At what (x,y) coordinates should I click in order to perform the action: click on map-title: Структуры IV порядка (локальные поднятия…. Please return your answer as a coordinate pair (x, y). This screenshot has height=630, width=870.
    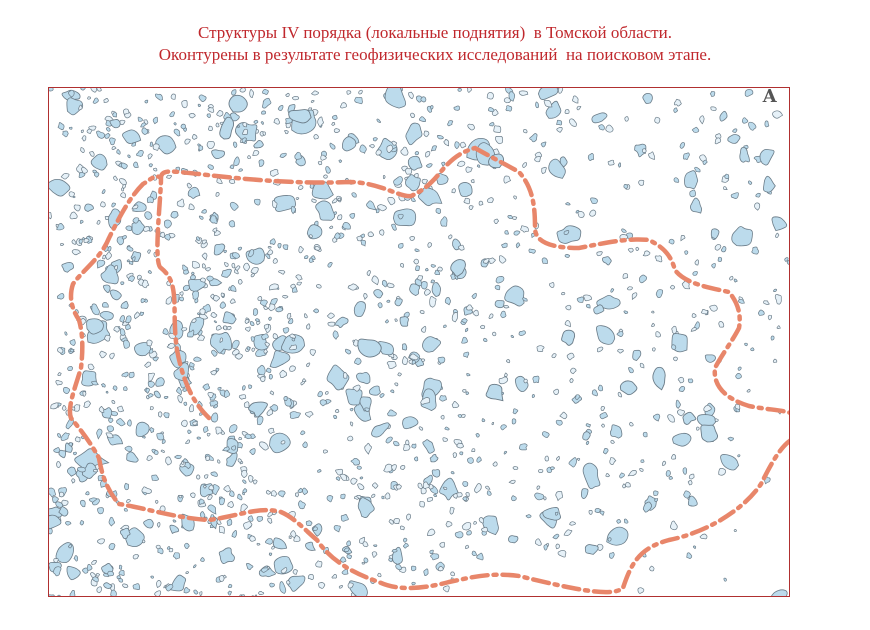
    Looking at the image, I should click on (435, 44).